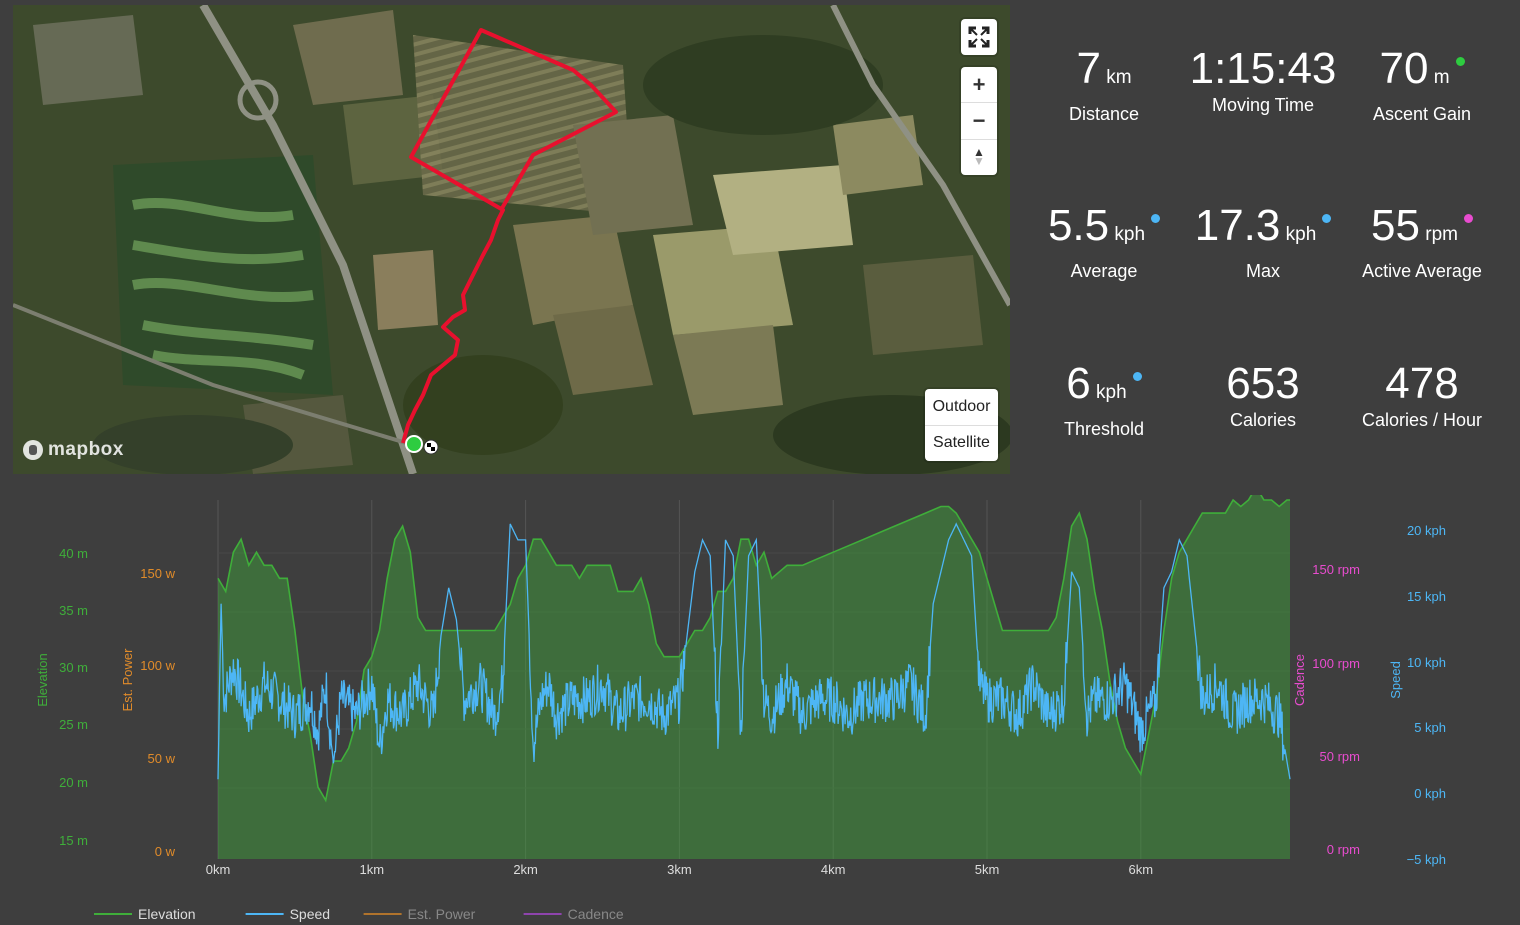 The image size is (1520, 925). What do you see at coordinates (1336, 569) in the screenshot?
I see `cadence-tick-label: 150 rpm` at bounding box center [1336, 569].